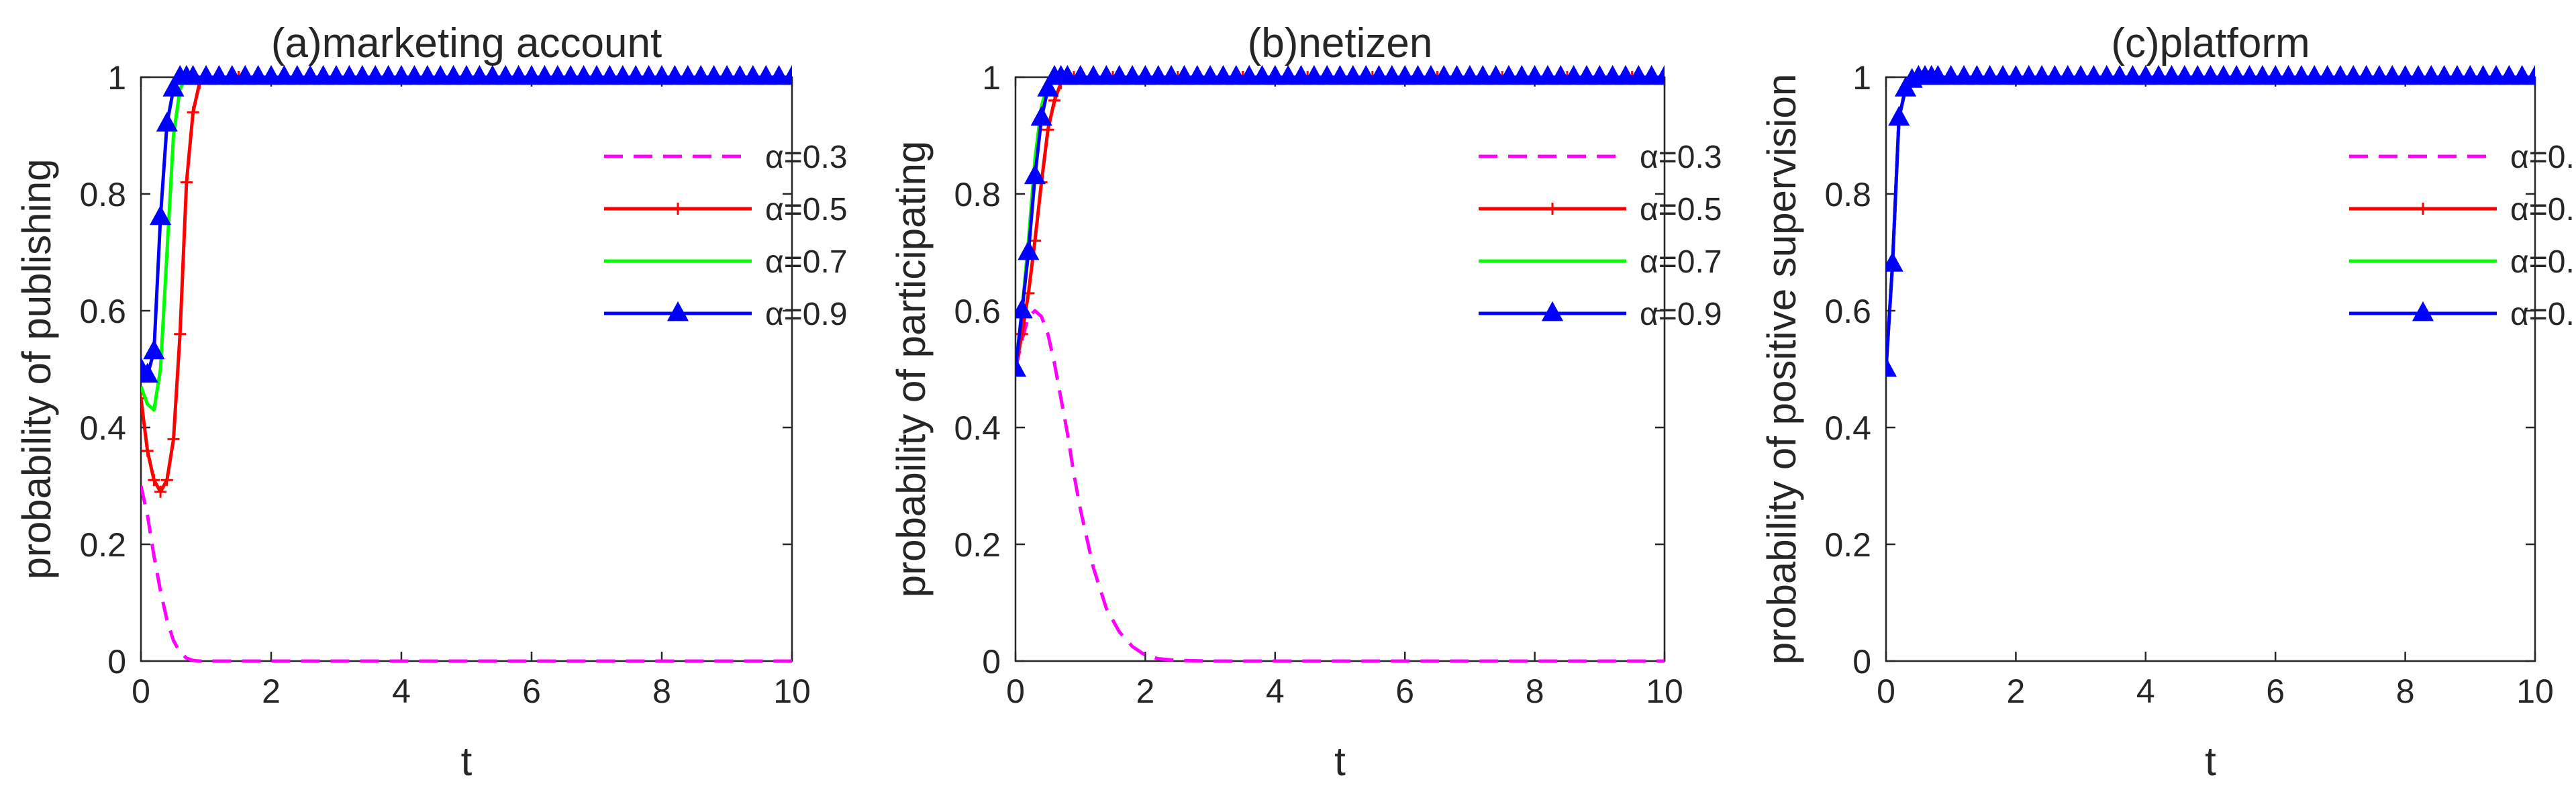  I want to click on y-axis-label: probability of positive supervision, so click(1781, 369).